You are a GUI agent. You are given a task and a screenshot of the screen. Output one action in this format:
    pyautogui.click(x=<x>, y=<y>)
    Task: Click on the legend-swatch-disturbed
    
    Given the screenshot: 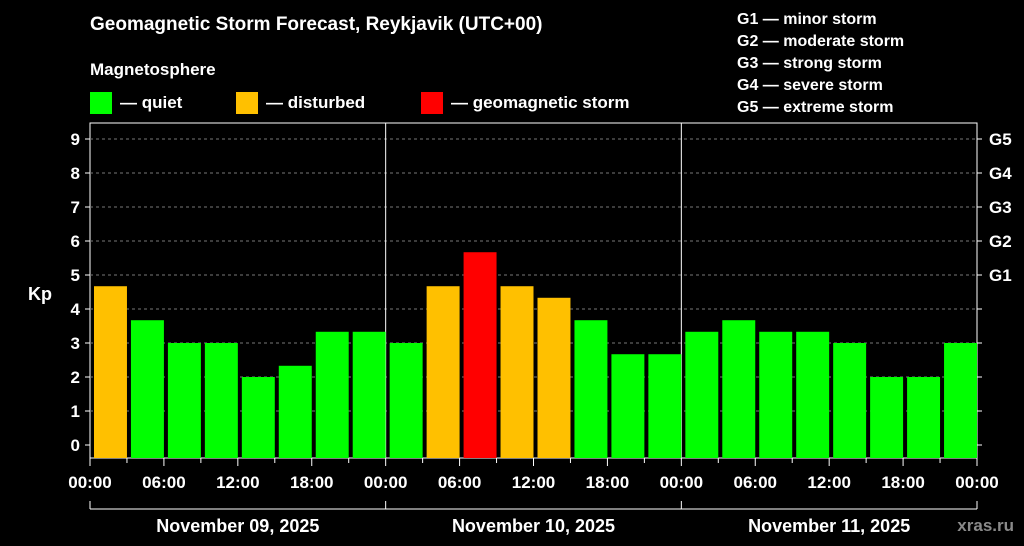 What is the action you would take?
    pyautogui.click(x=247, y=103)
    